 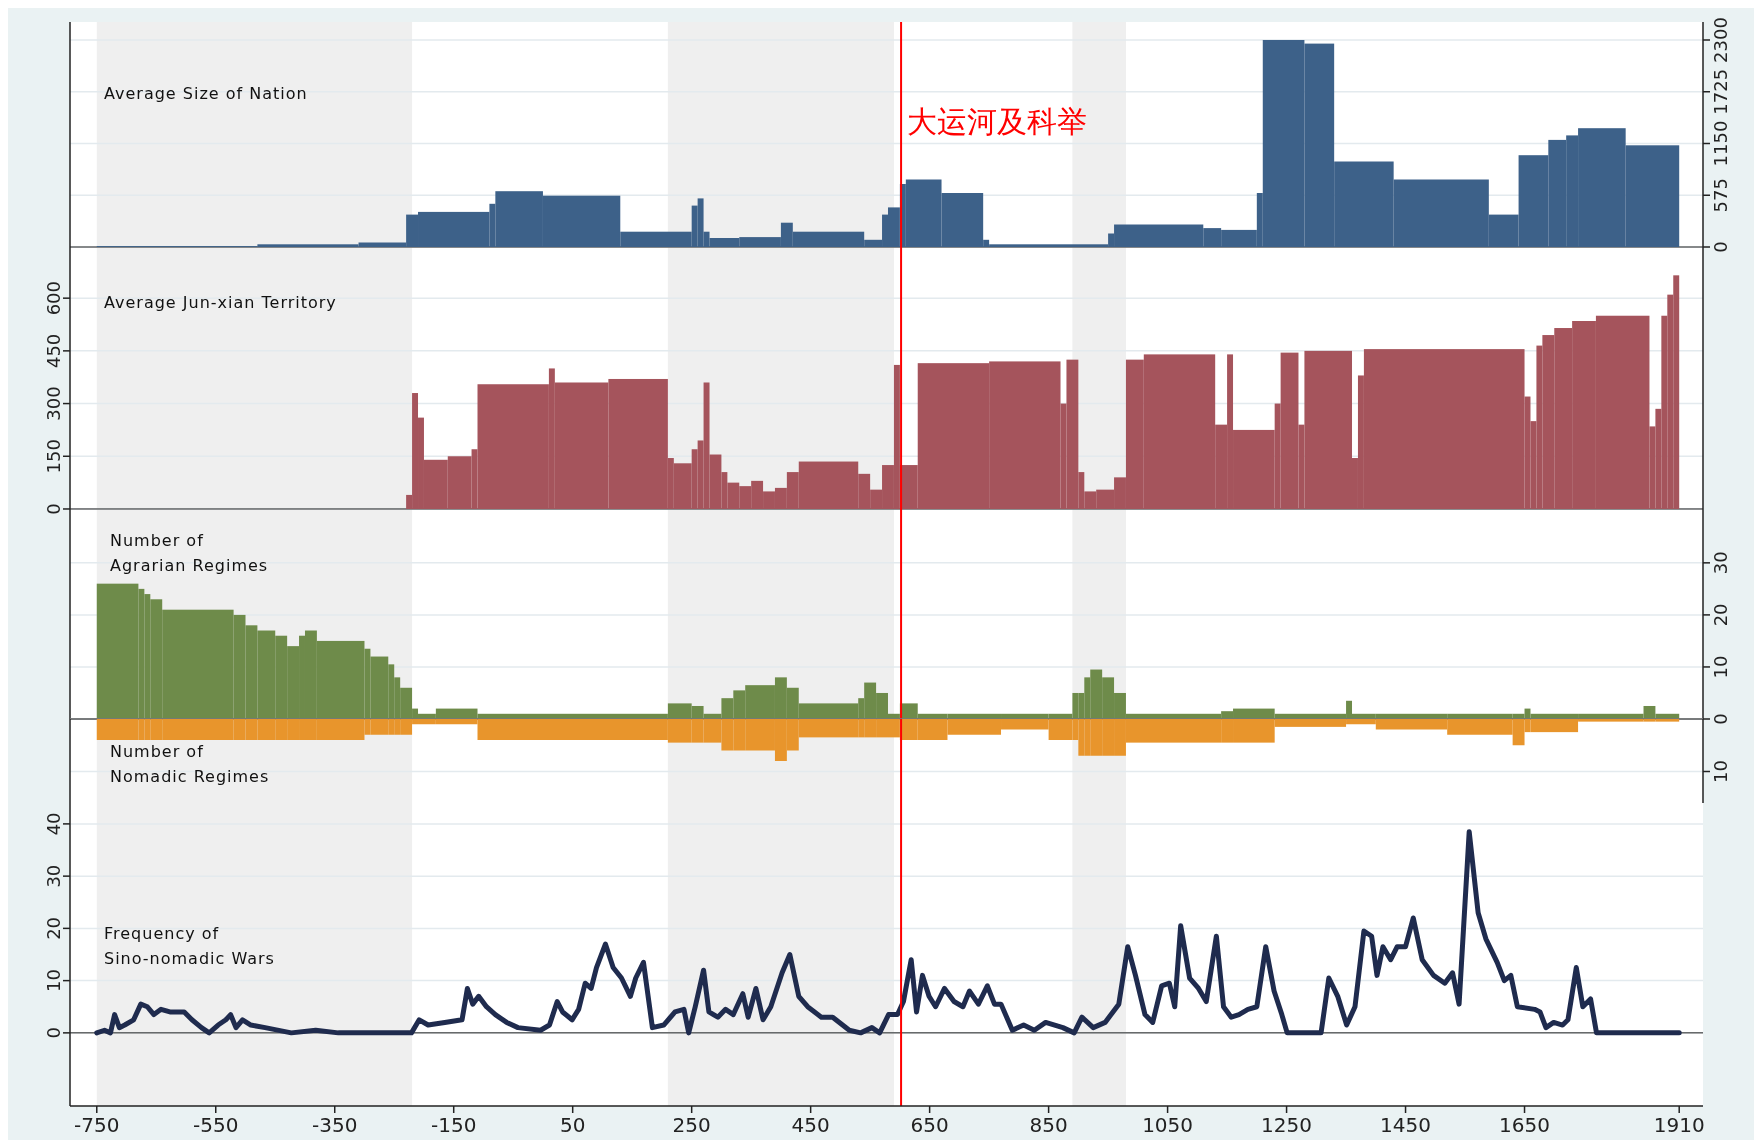 I want to click on x-tick-label: -550, so click(x=216, y=1125).